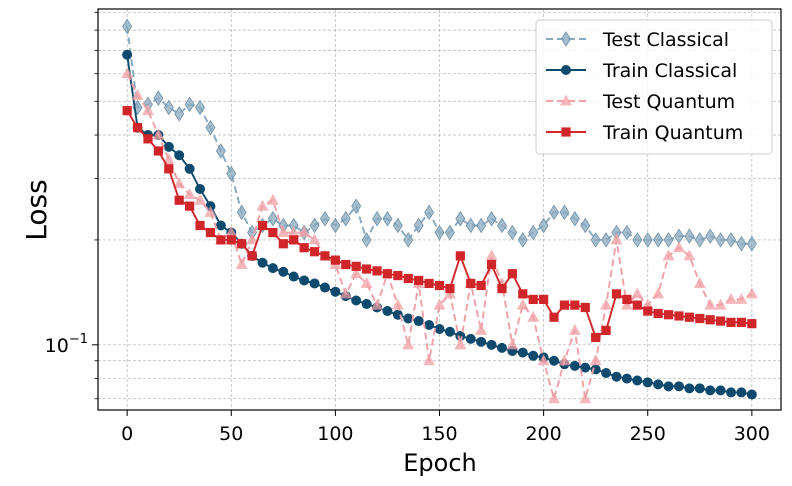 The width and height of the screenshot is (792, 486). Describe the element at coordinates (665, 40) in the screenshot. I see `legend-label-test-classical: Test Classical` at that location.